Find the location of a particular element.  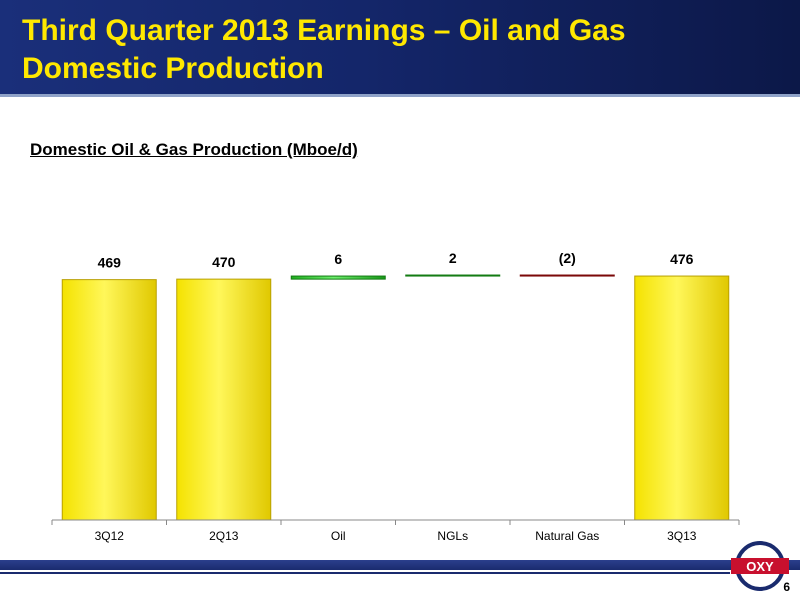

logo-text: OXY is located at coordinates (760, 566).